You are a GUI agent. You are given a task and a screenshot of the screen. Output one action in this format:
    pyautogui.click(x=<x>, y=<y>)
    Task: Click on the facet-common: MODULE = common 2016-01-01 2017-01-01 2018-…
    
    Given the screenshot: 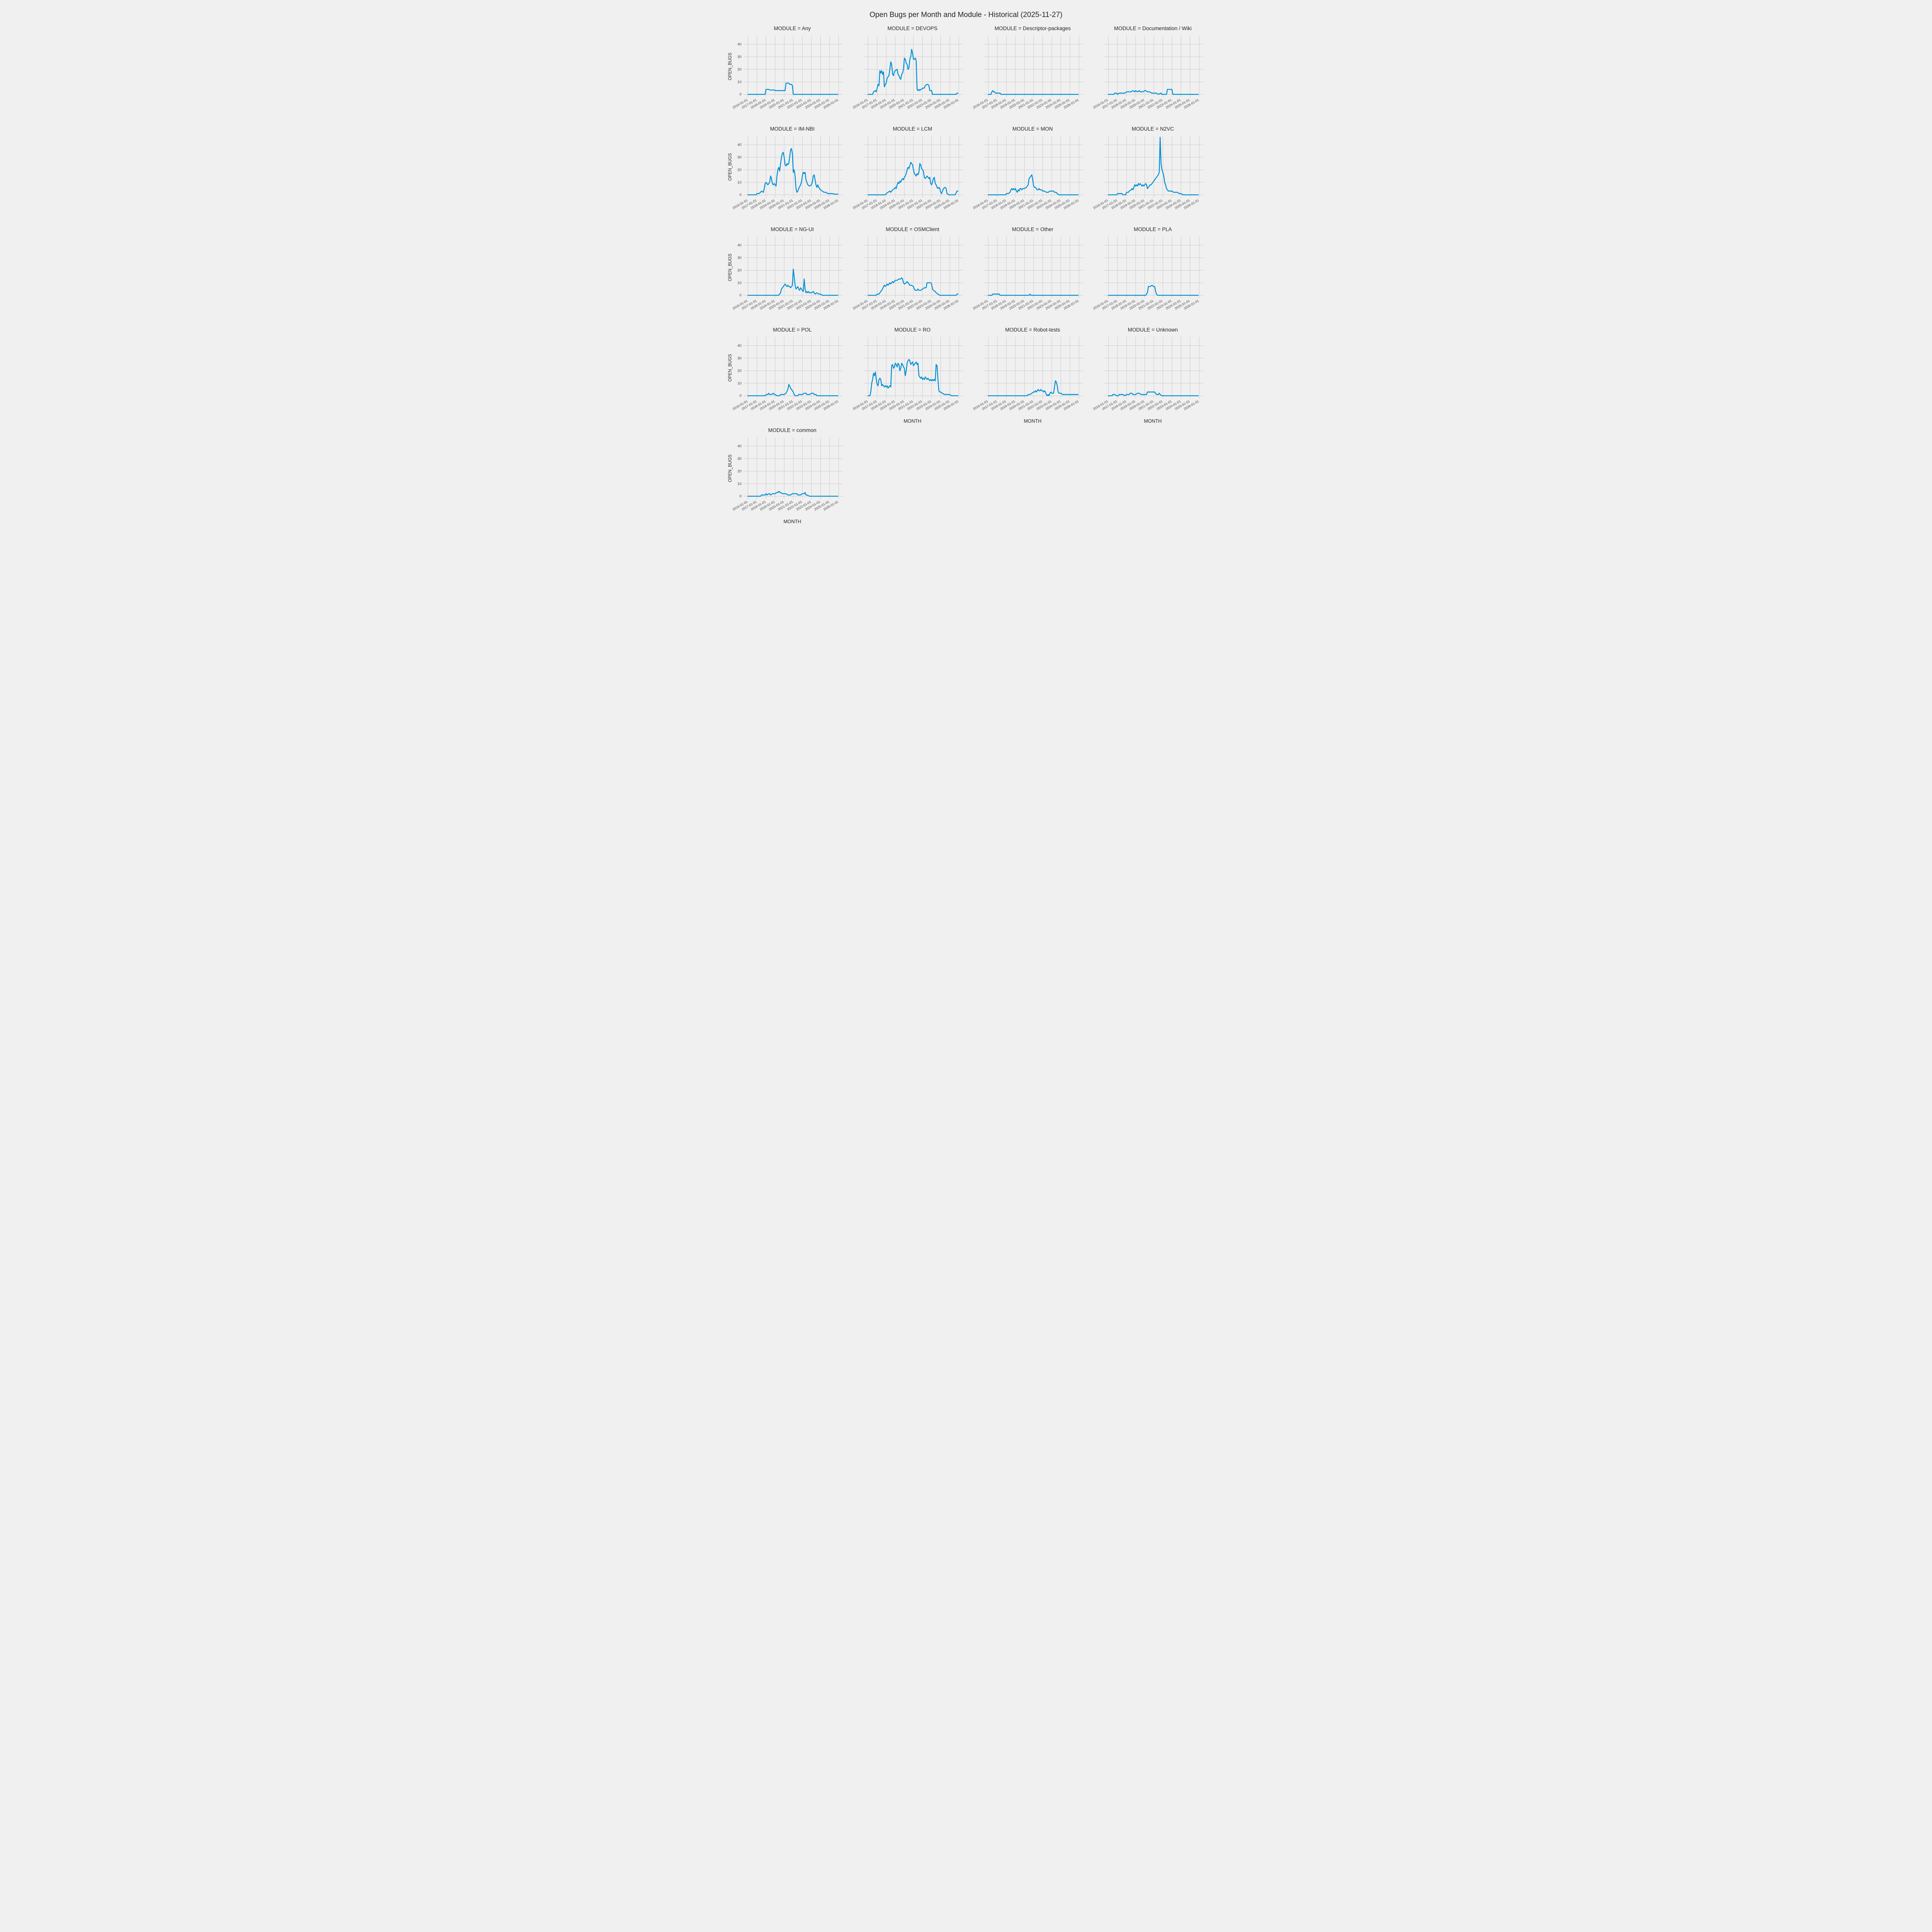 What is the action you would take?
    pyautogui.click(x=786, y=477)
    